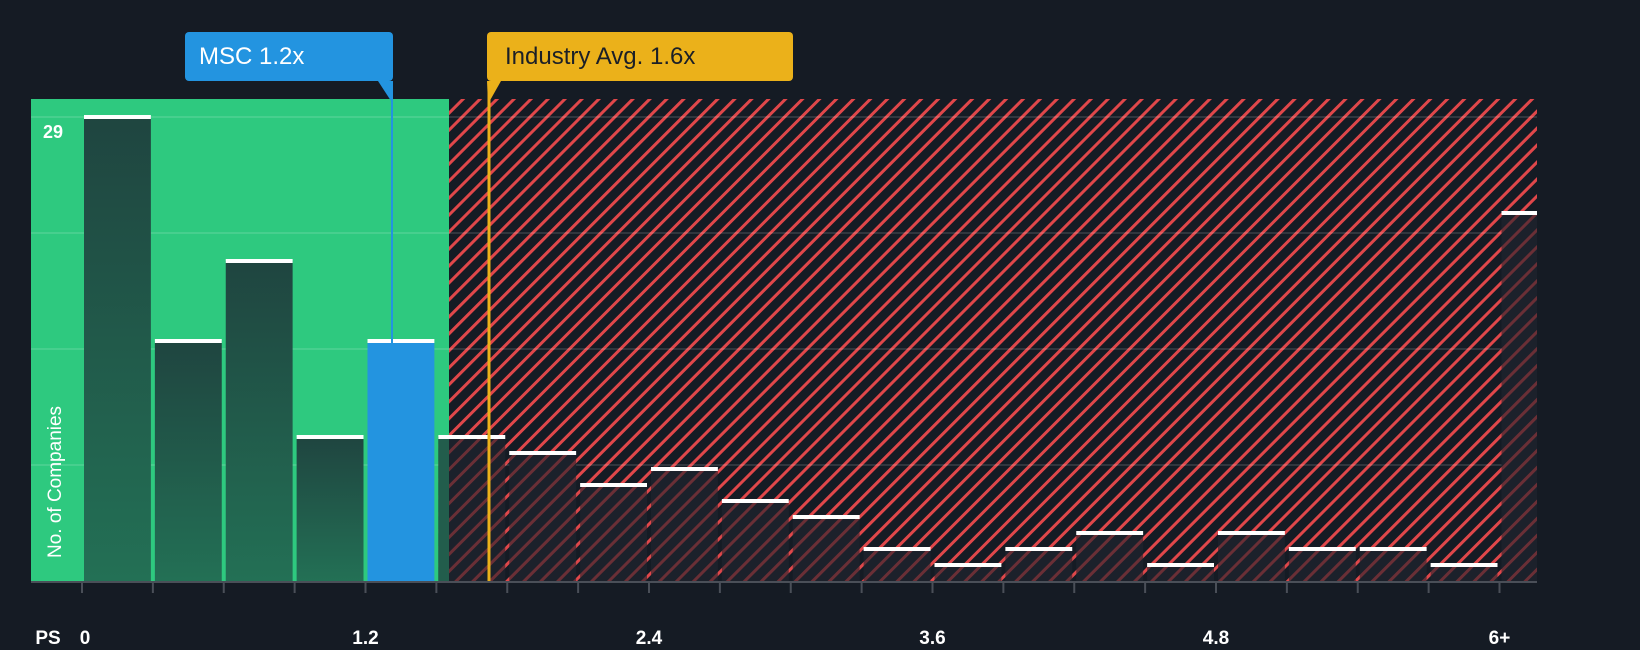 Image resolution: width=1640 pixels, height=650 pixels. Describe the element at coordinates (252, 56) in the screenshot. I see `company-callout-label: MSC 1.2x` at that location.